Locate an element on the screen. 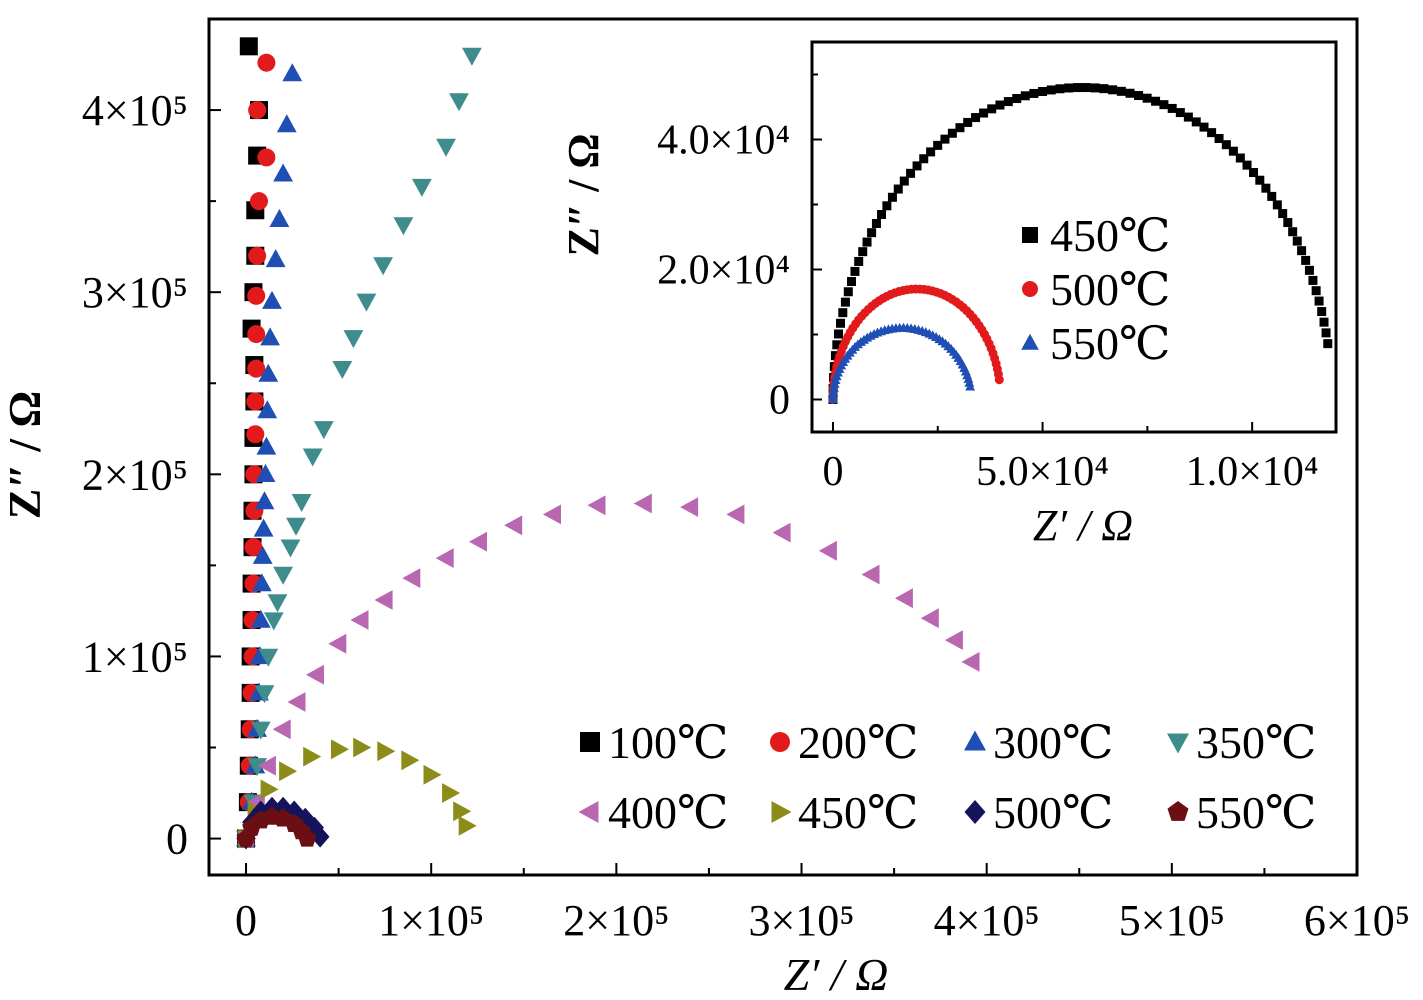  legend-item-450: 450℃ is located at coordinates (844, 812).